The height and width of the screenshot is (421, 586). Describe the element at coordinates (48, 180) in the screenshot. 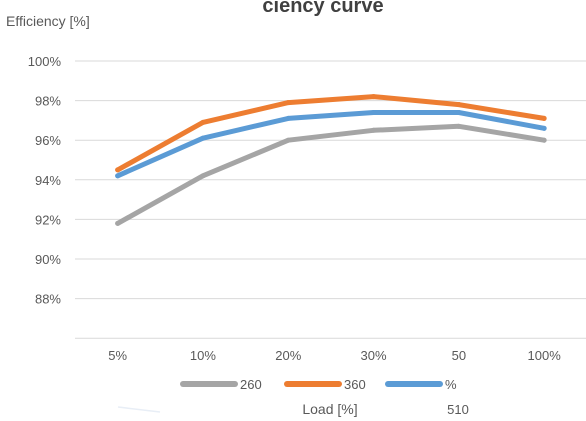

I see `y-tick-label: 94%` at that location.